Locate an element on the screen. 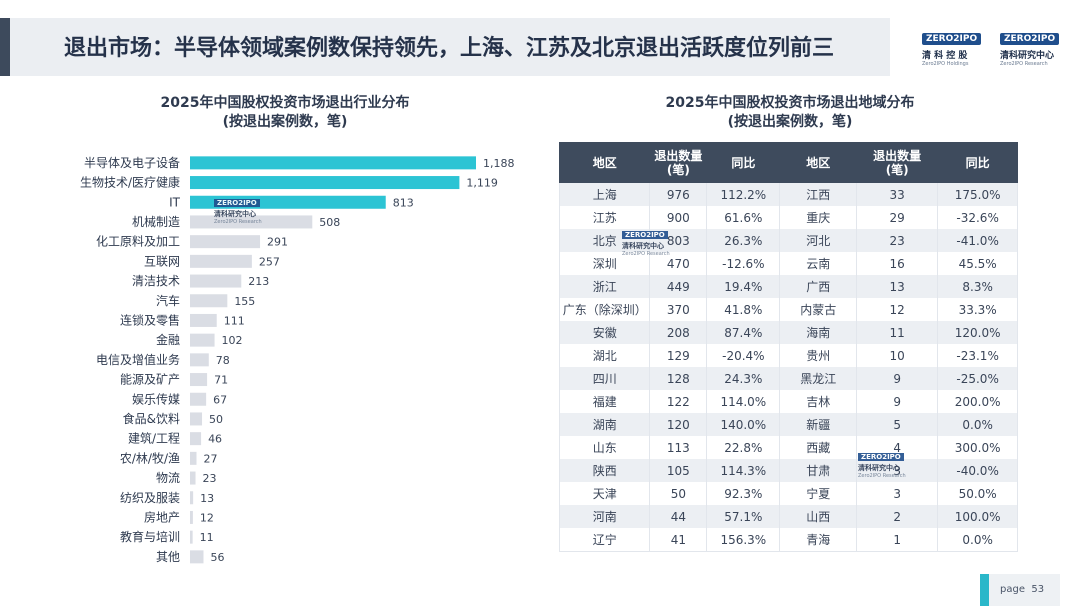 The height and width of the screenshot is (608, 1080). cell-region: 山东 is located at coordinates (604, 447).